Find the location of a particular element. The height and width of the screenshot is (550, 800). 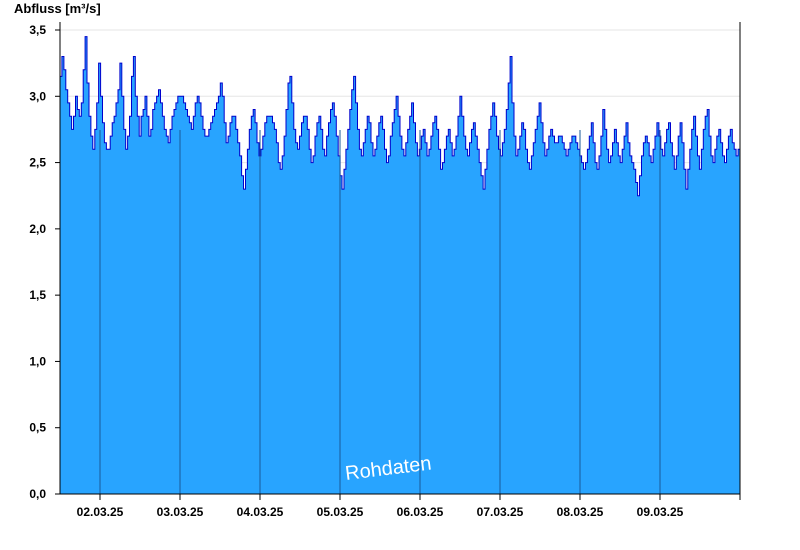

y-ticks: 0,0 0,5 1,0 1,5 2,0 2,5 3,0 3,5 is located at coordinates (44, 262).